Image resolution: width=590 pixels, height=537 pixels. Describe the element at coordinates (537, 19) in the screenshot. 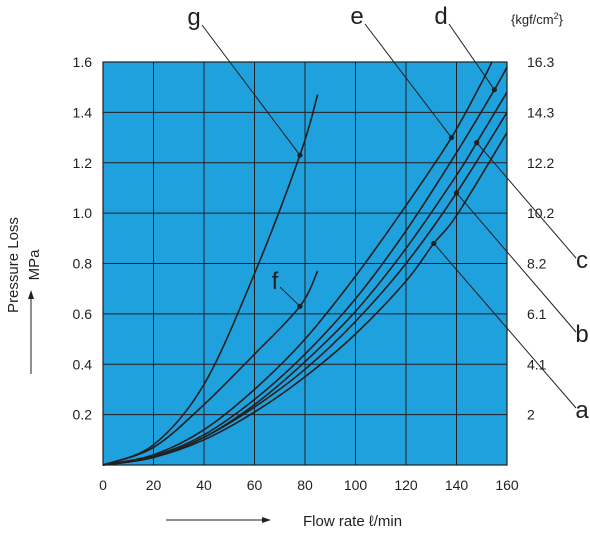

I see `y2-unit-label: {kgf/cm2}` at that location.